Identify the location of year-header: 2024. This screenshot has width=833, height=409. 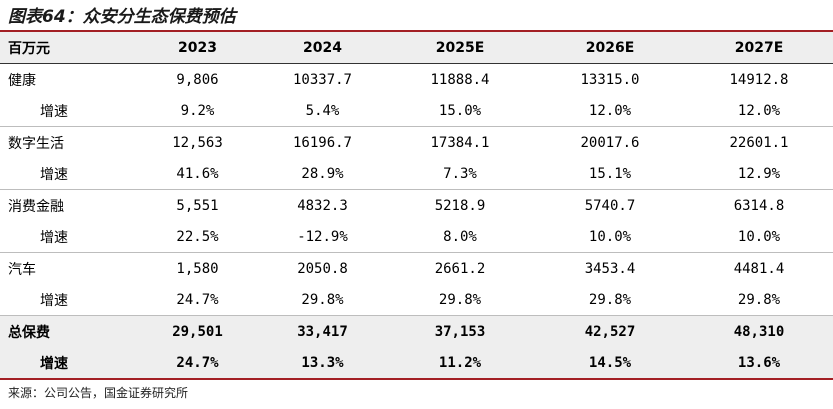
(322, 48).